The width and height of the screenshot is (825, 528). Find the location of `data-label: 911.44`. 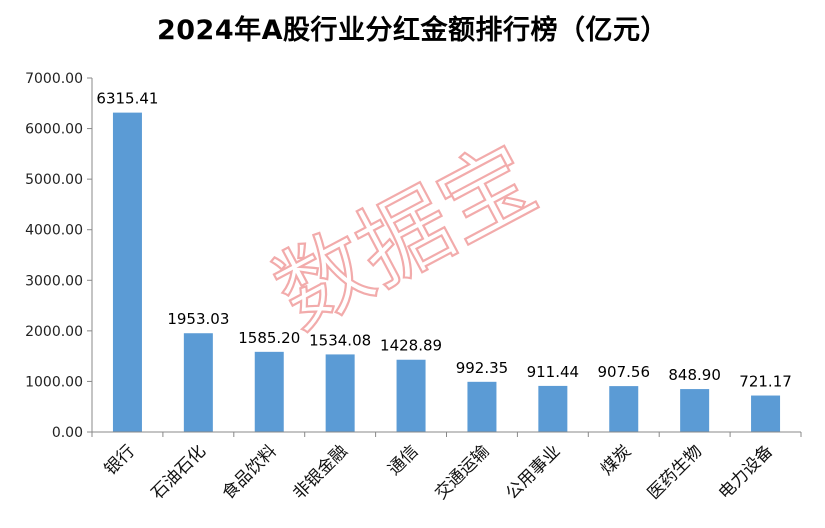

data-label: 911.44 is located at coordinates (553, 372).